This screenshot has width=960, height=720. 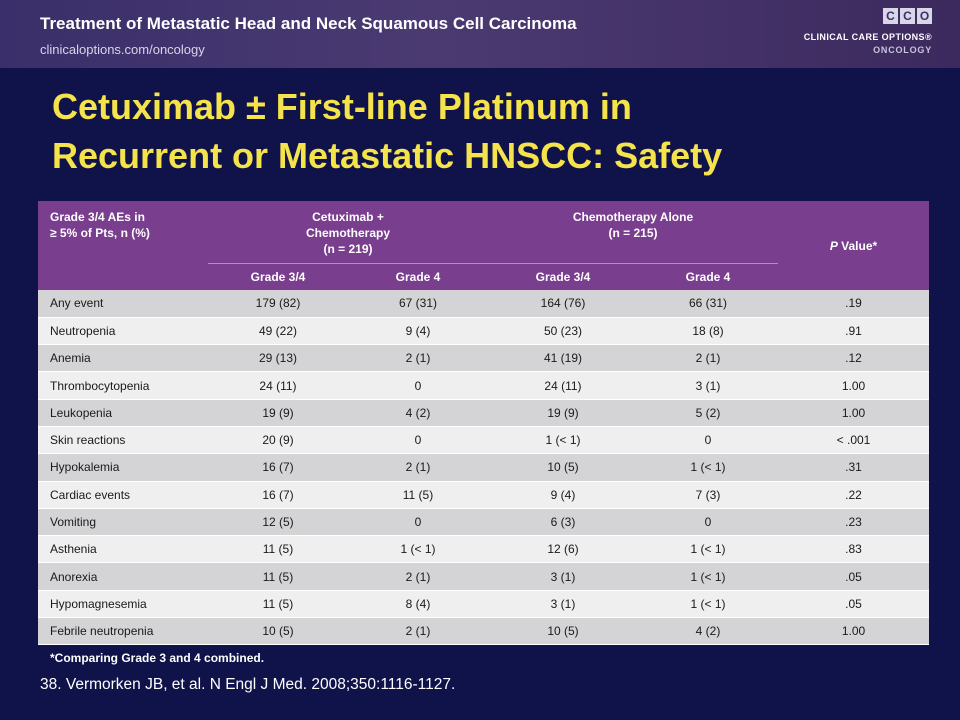 I want to click on header-ae-column: Grade 3/4 AEs in ≥ 5% of Pts, n (%), so click(x=123, y=245).